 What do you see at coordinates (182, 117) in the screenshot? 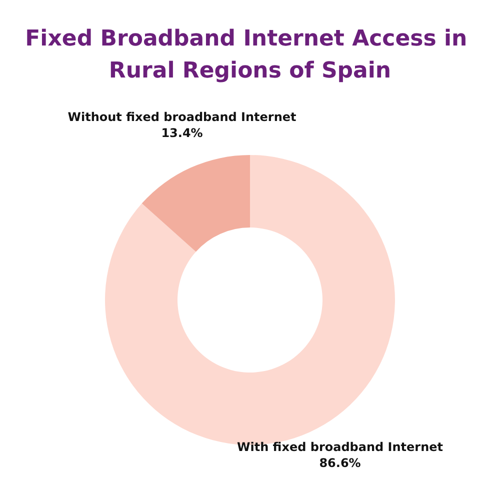
I see `slice-label: Without fixed broadband Internet` at bounding box center [182, 117].